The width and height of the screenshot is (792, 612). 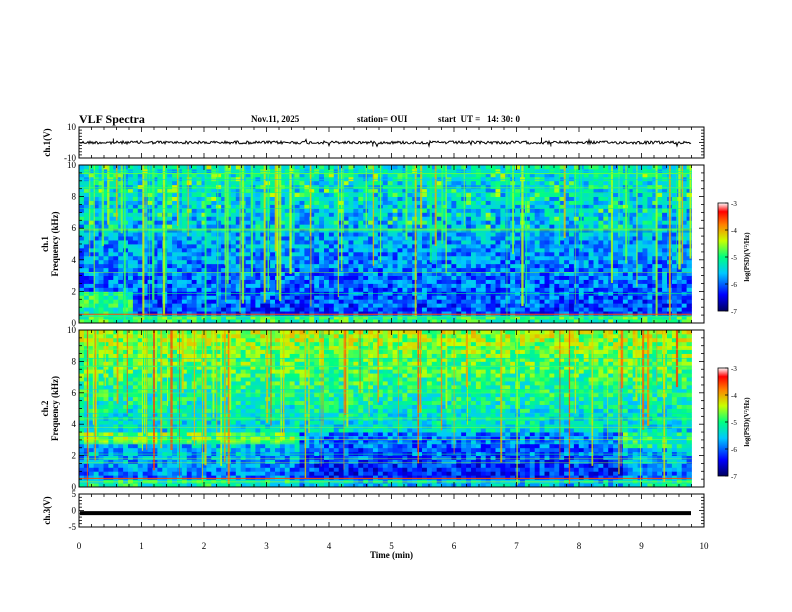 I want to click on x-tick-label: 4, so click(x=329, y=546).